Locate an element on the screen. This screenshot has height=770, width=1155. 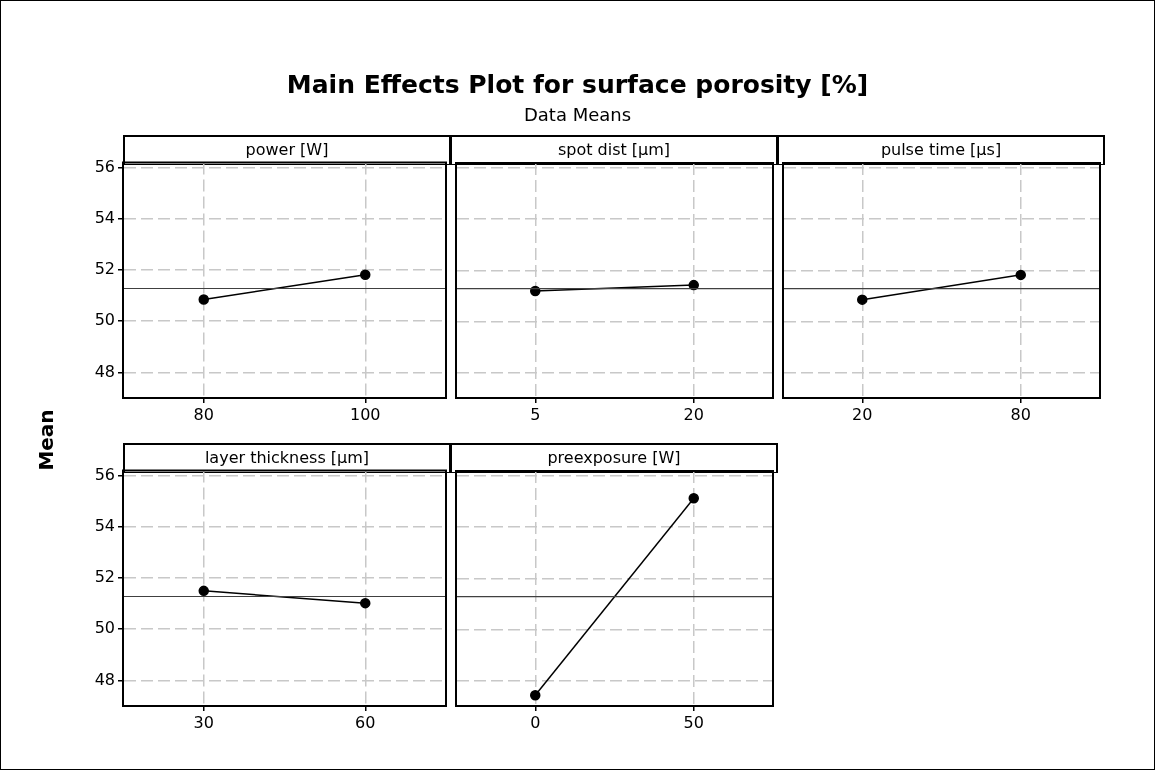
x-tick-label: 100 is located at coordinates (365, 414).